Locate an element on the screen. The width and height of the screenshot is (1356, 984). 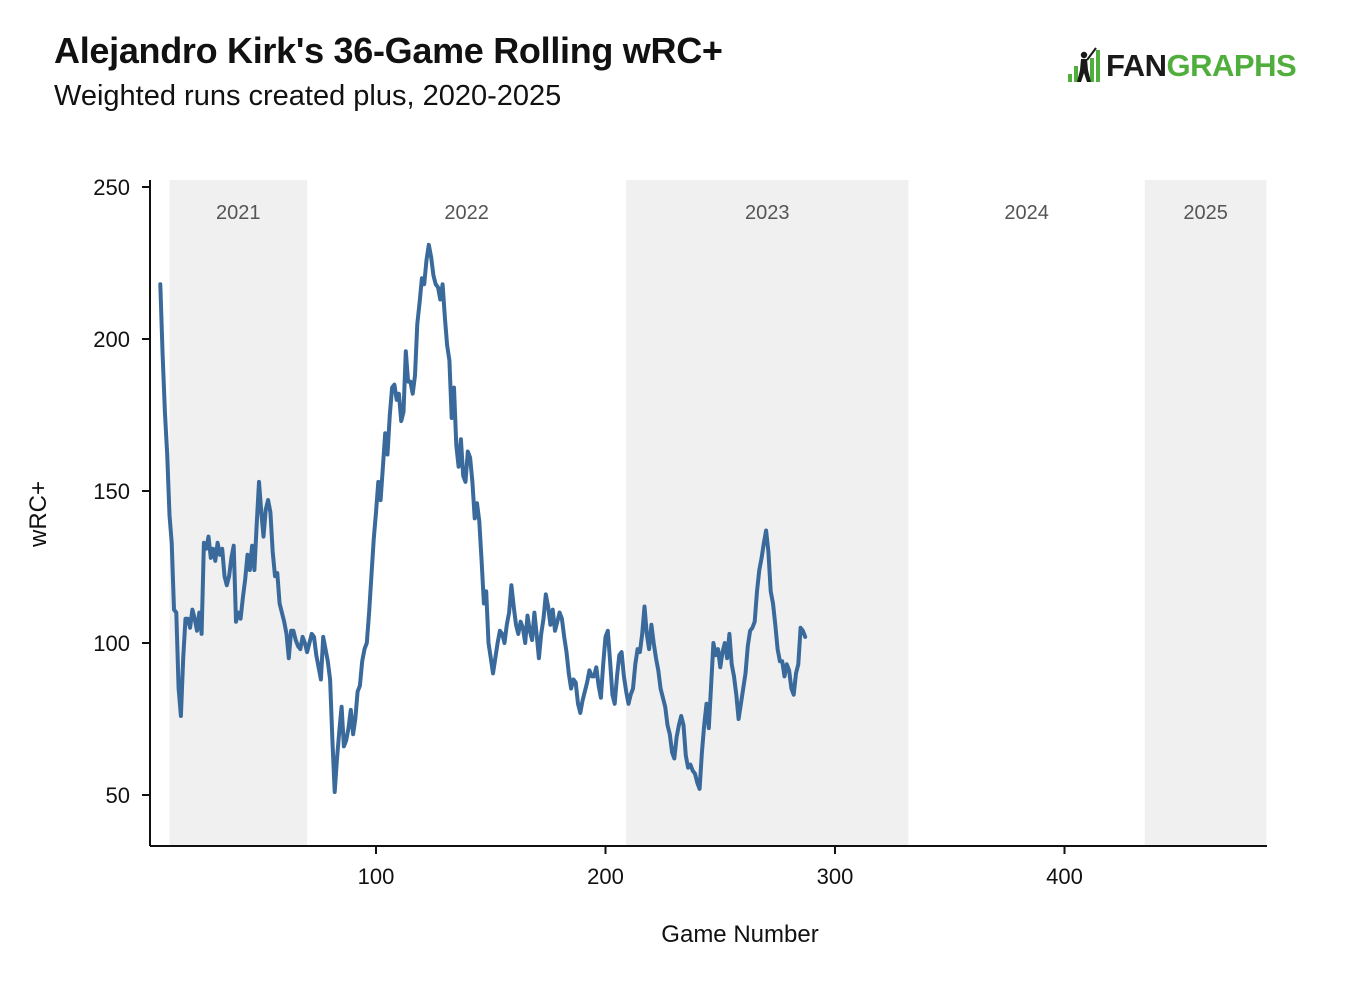
x-axis-title: Game Number is located at coordinates (739, 934).